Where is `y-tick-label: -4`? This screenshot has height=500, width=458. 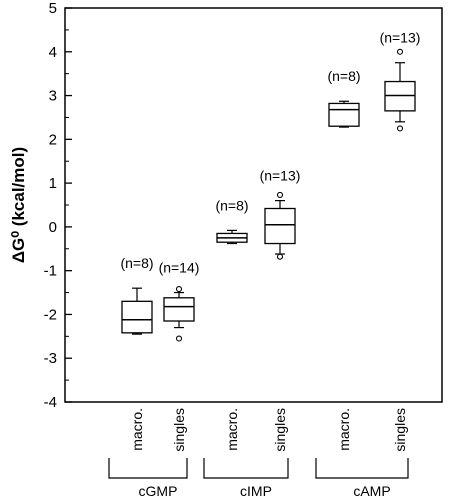 y-tick-label: -4 is located at coordinates (50, 402).